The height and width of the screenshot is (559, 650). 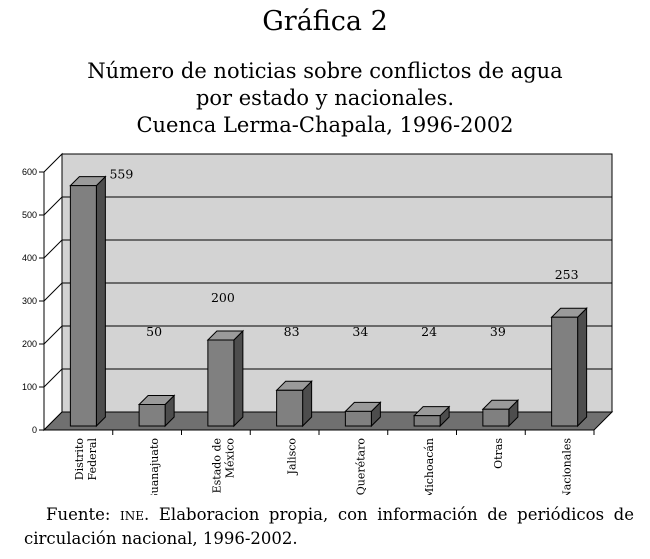 I want to click on data-label: 34, so click(x=360, y=331).